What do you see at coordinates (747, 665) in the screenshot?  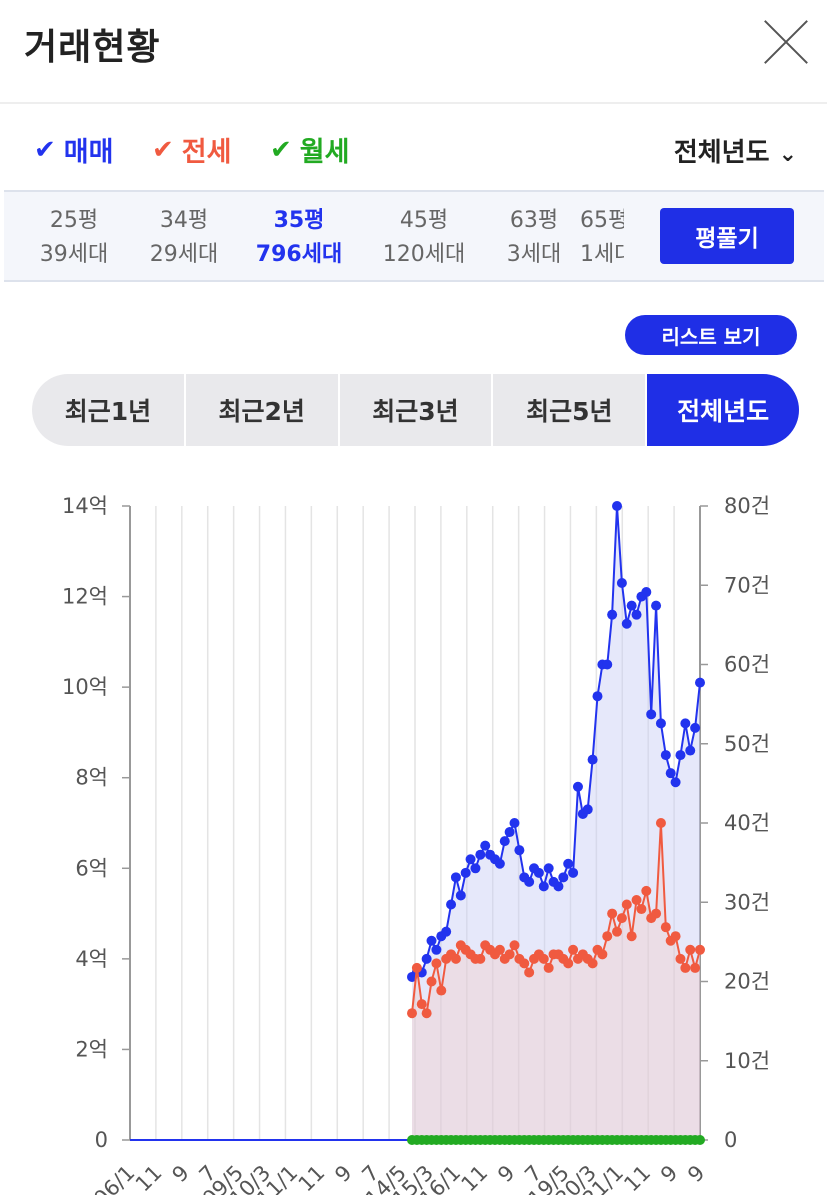 I see `y-right-tick-label: 60건` at bounding box center [747, 665].